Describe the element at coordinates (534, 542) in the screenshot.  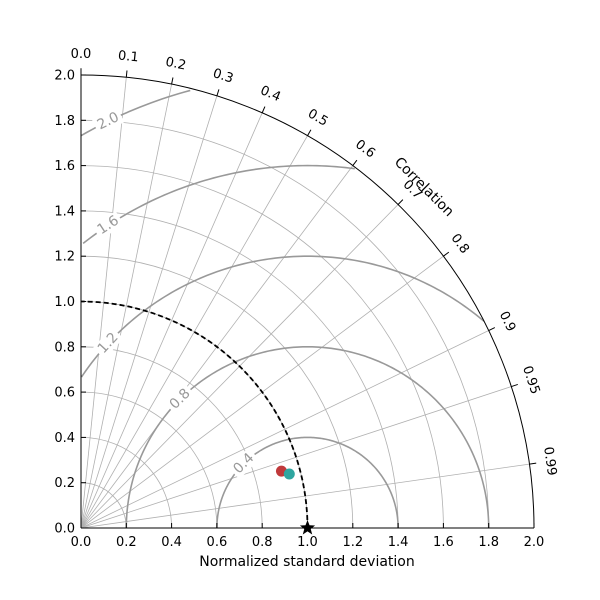
I see `x-tick-label: 2.0` at that location.